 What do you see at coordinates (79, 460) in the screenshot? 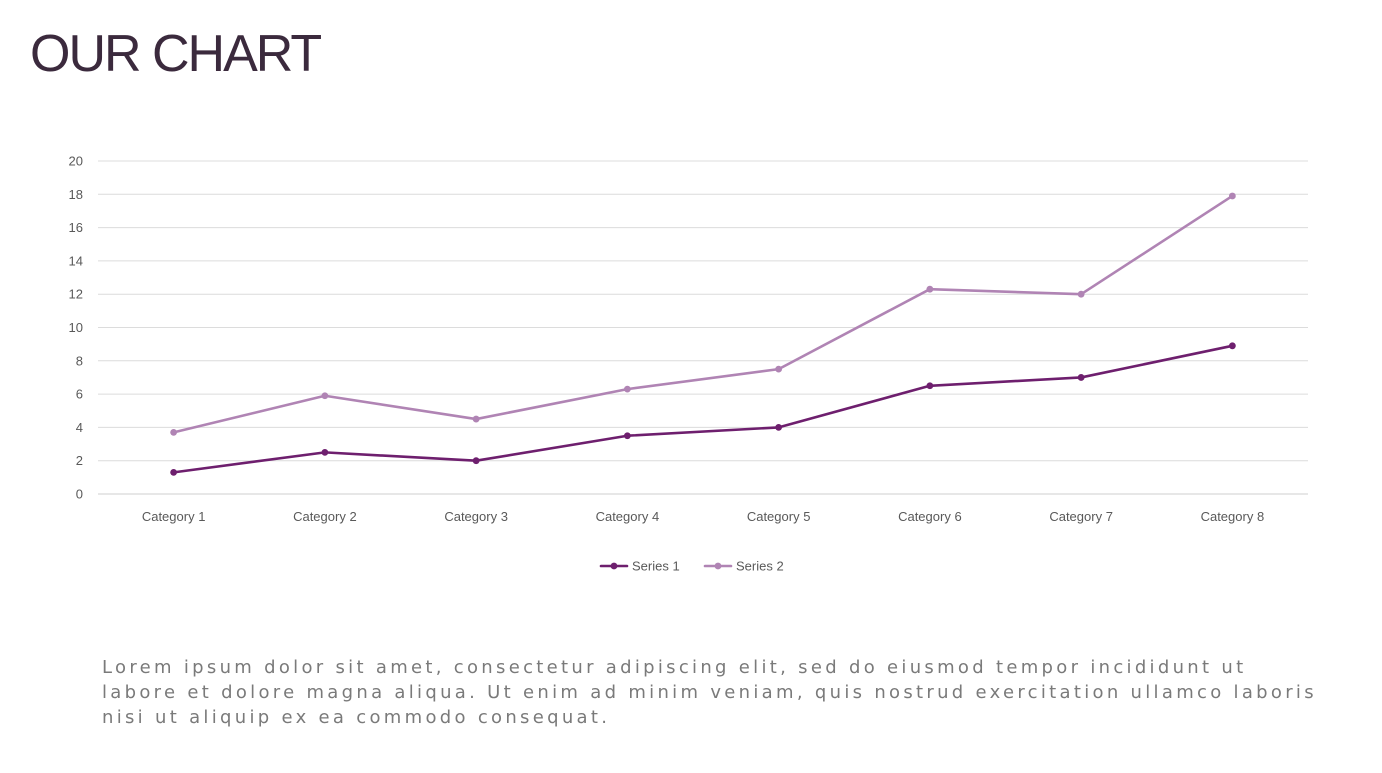
I see `y-tick-label: 2` at bounding box center [79, 460].